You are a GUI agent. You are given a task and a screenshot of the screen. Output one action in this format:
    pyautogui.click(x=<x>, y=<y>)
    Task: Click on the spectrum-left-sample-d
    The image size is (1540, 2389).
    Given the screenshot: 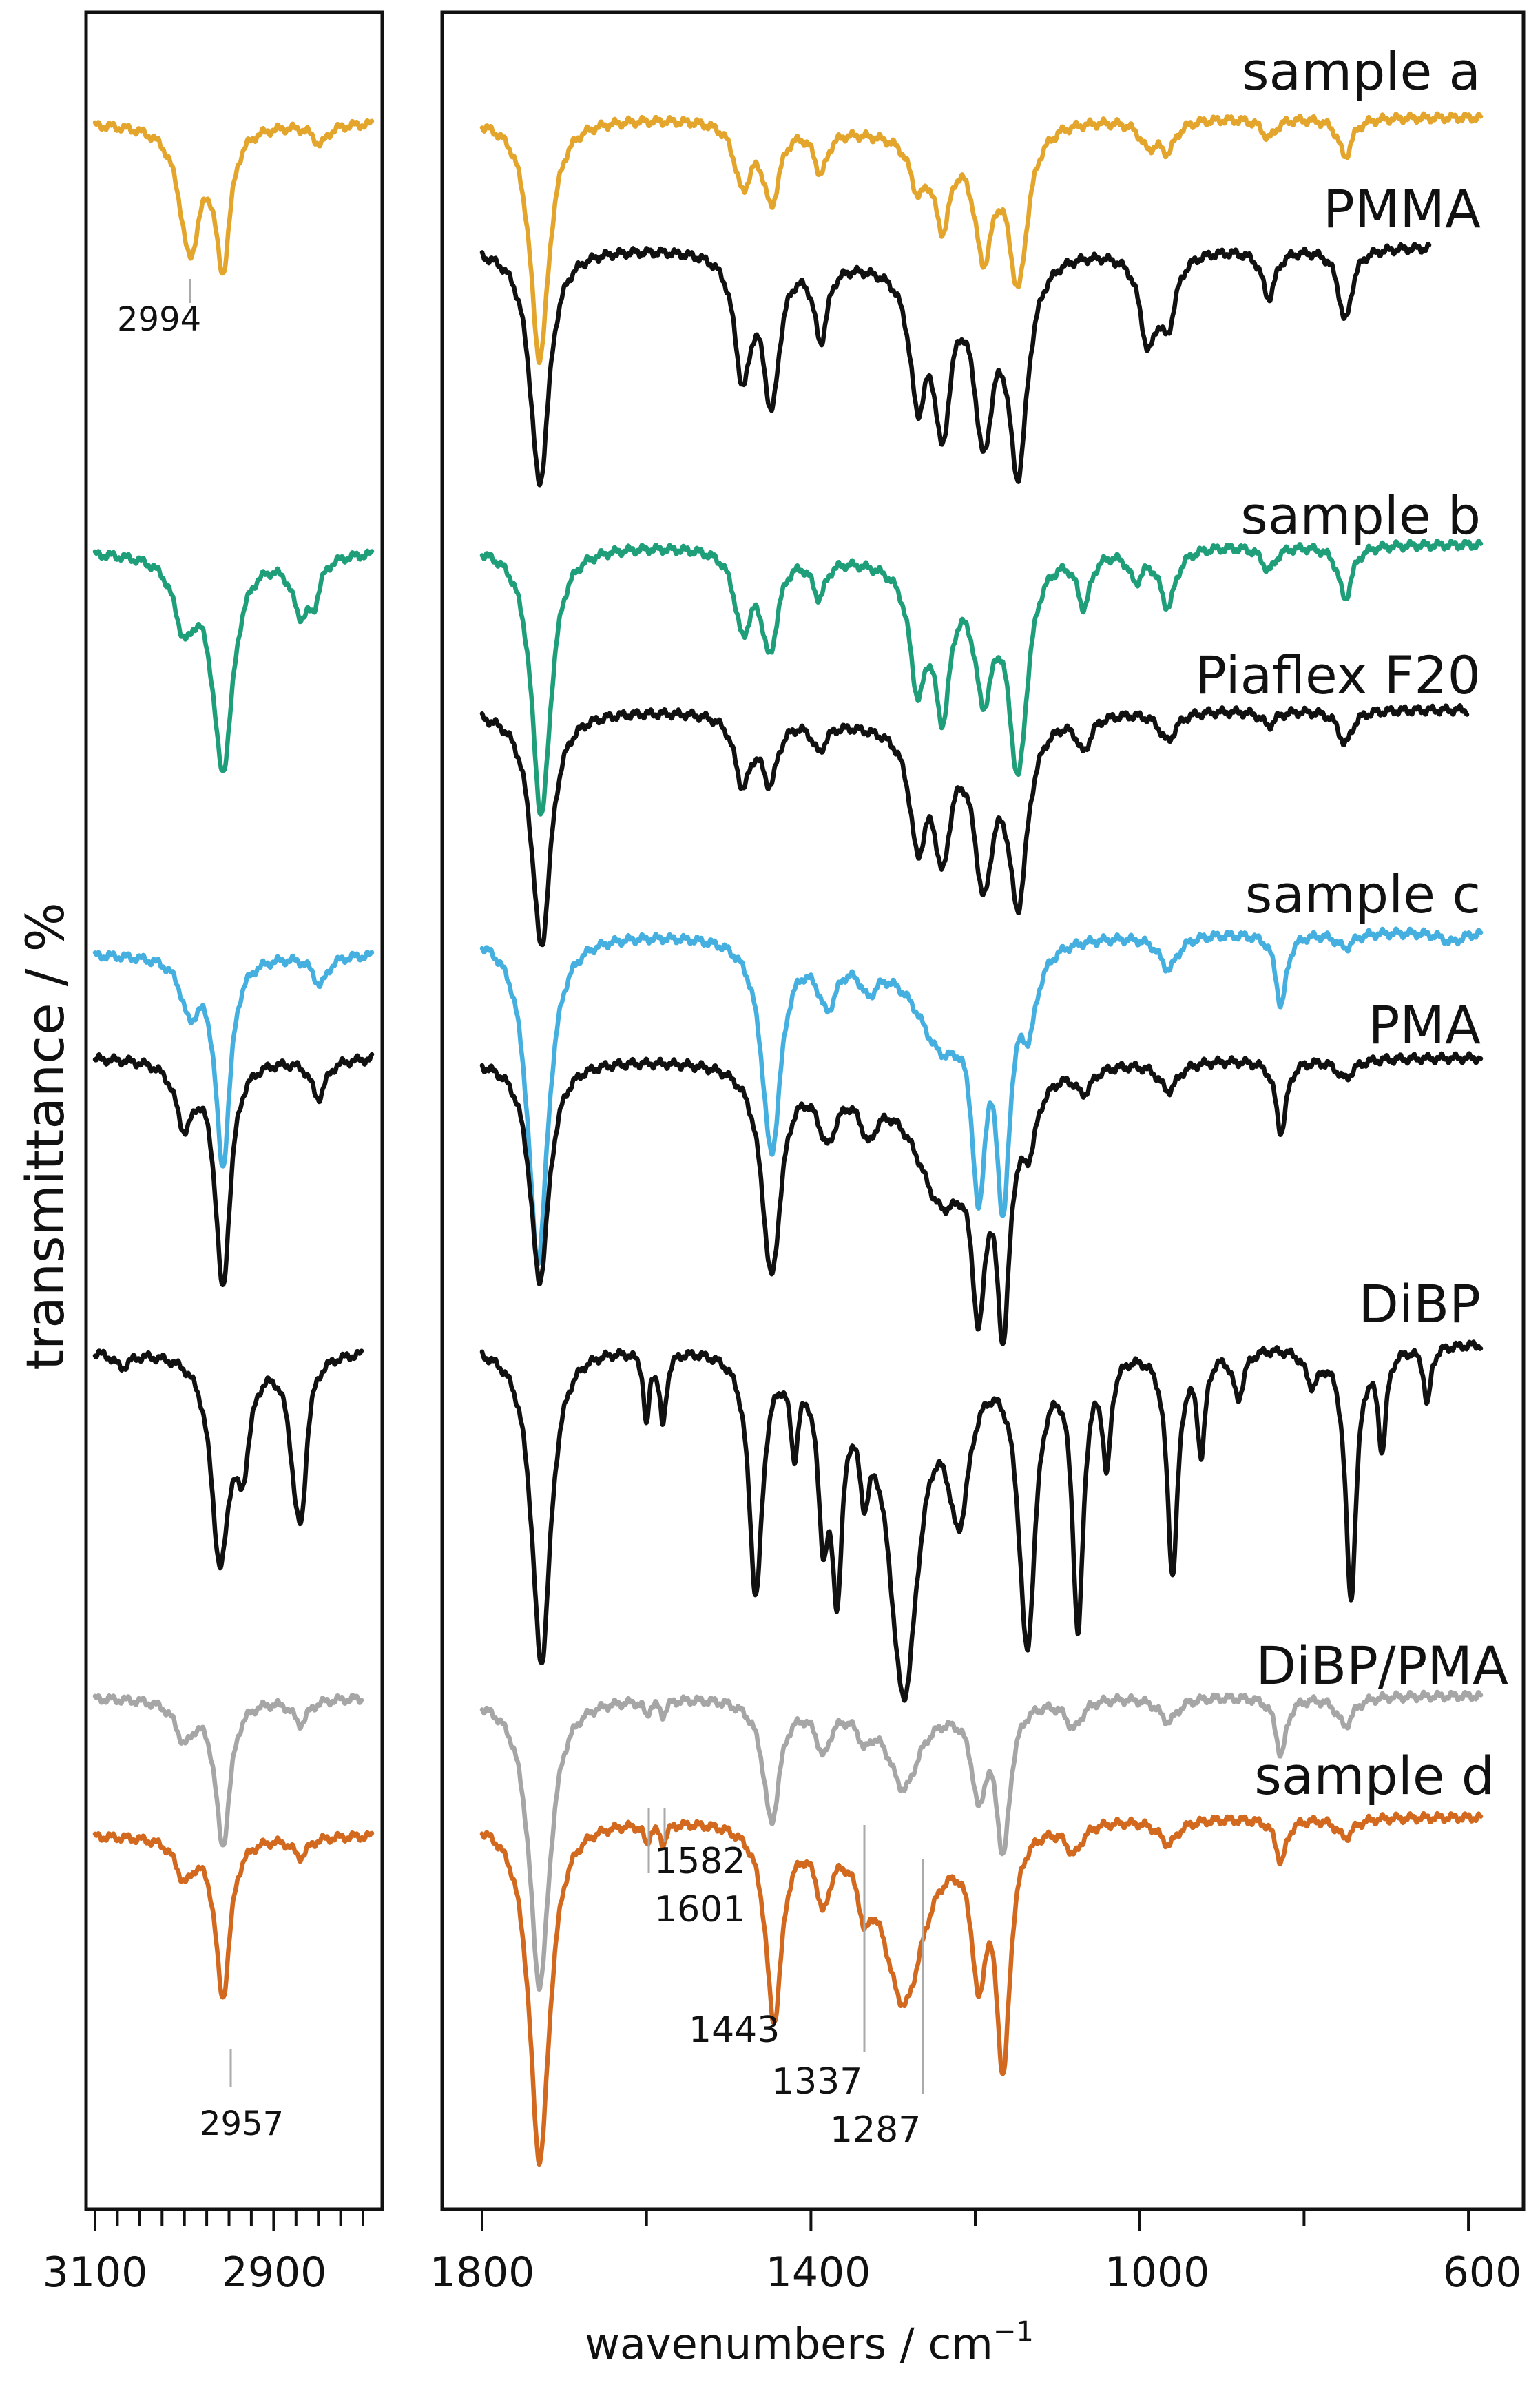 What is the action you would take?
    pyautogui.click(x=233, y=1915)
    